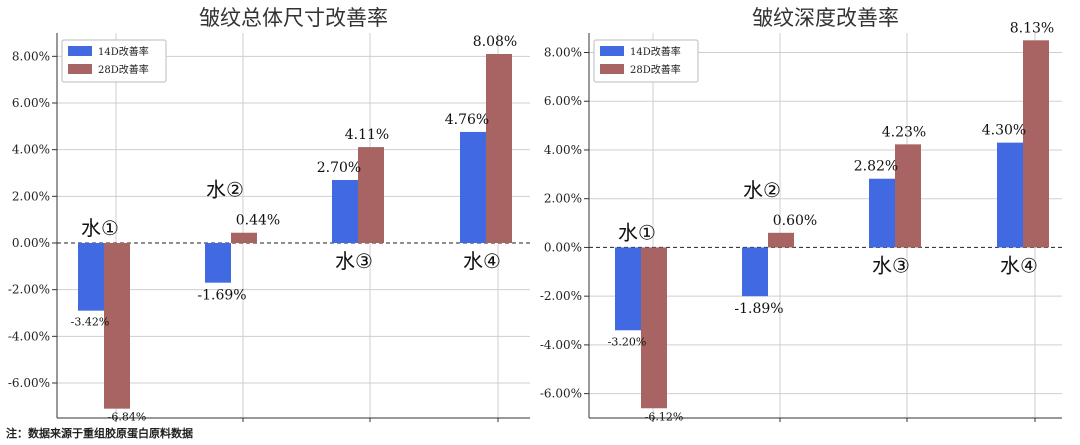  What do you see at coordinates (258, 221) in the screenshot?
I see `data-label: 0.44%` at bounding box center [258, 221].